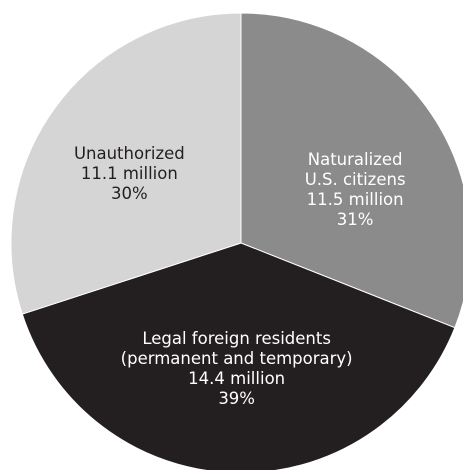 Image resolution: width=463 pixels, height=470 pixels. What do you see at coordinates (237, 378) in the screenshot?
I see `amount: 14.4 million` at bounding box center [237, 378].